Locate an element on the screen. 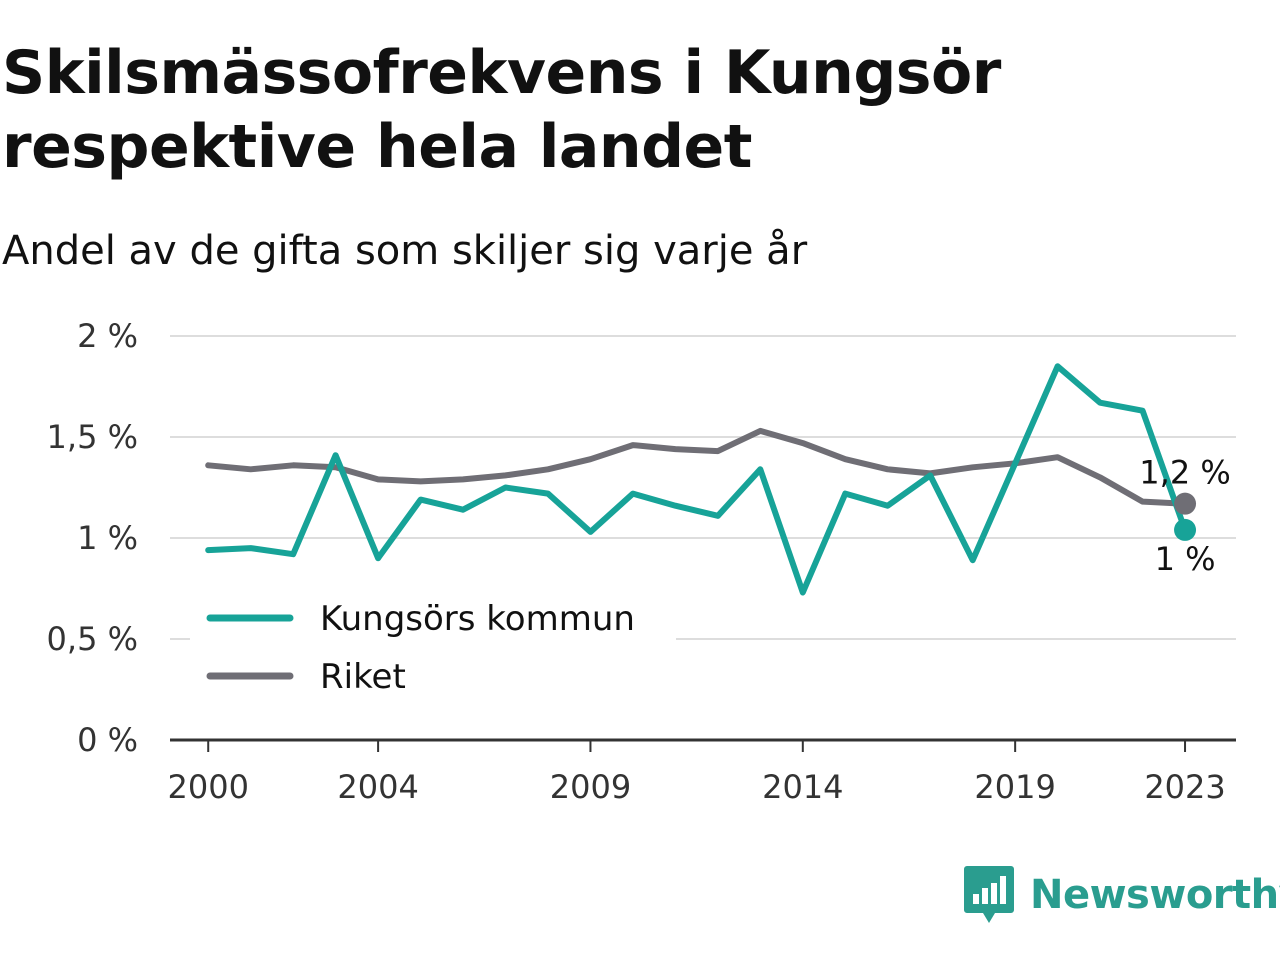 This screenshot has height=960, width=1280. x-tick-label: 2009 is located at coordinates (590, 787).